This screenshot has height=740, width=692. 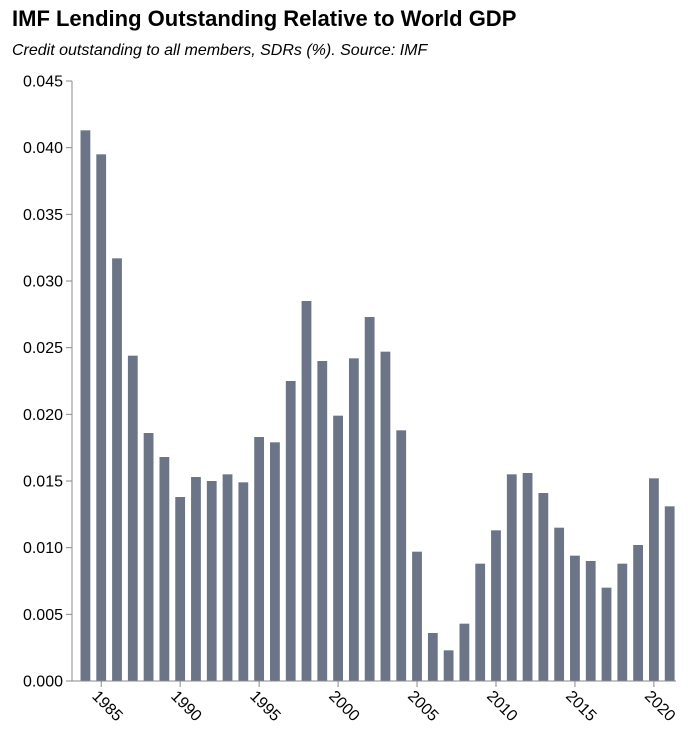 What do you see at coordinates (659, 706) in the screenshot?
I see `x-tick-label: 2020` at bounding box center [659, 706].